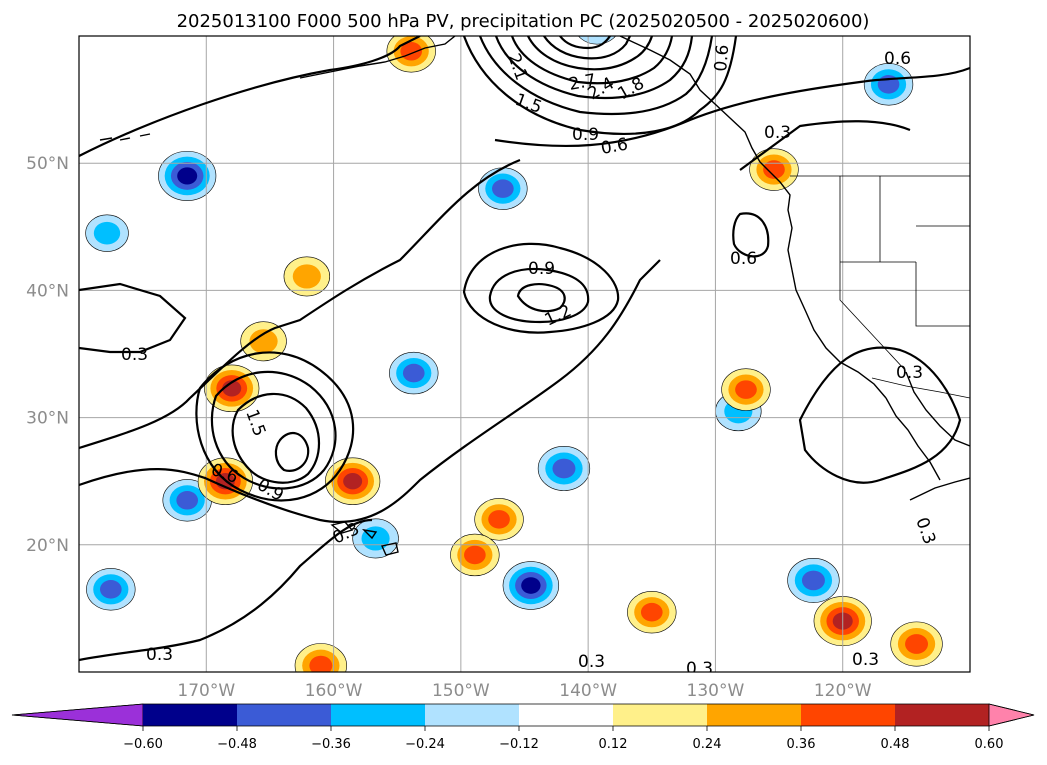 This screenshot has width=1047, height=765. I want to click on alaska-panhandle-coast, so click(690, 99).